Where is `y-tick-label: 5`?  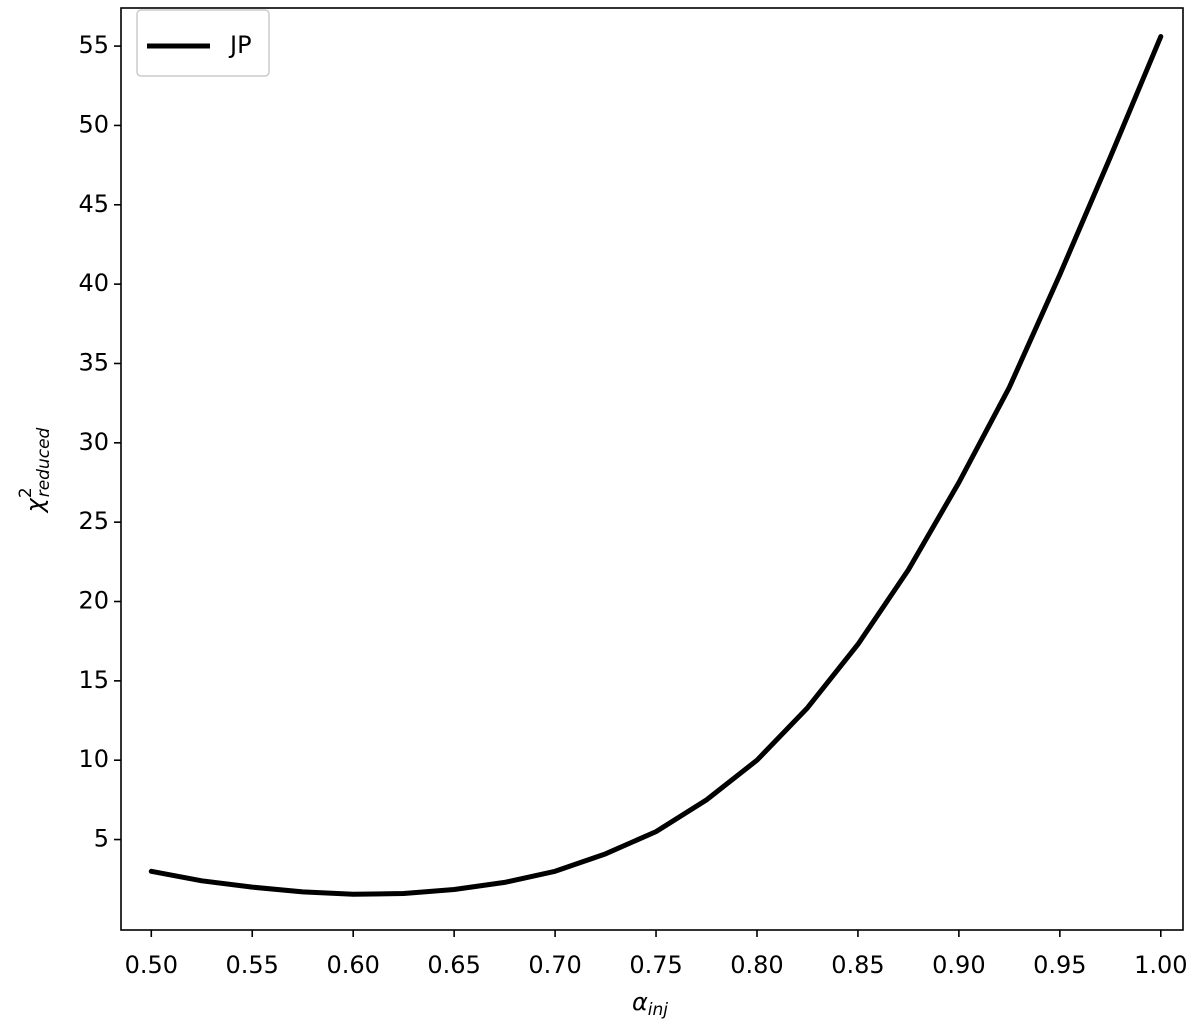
y-tick-label: 5 is located at coordinates (101, 839).